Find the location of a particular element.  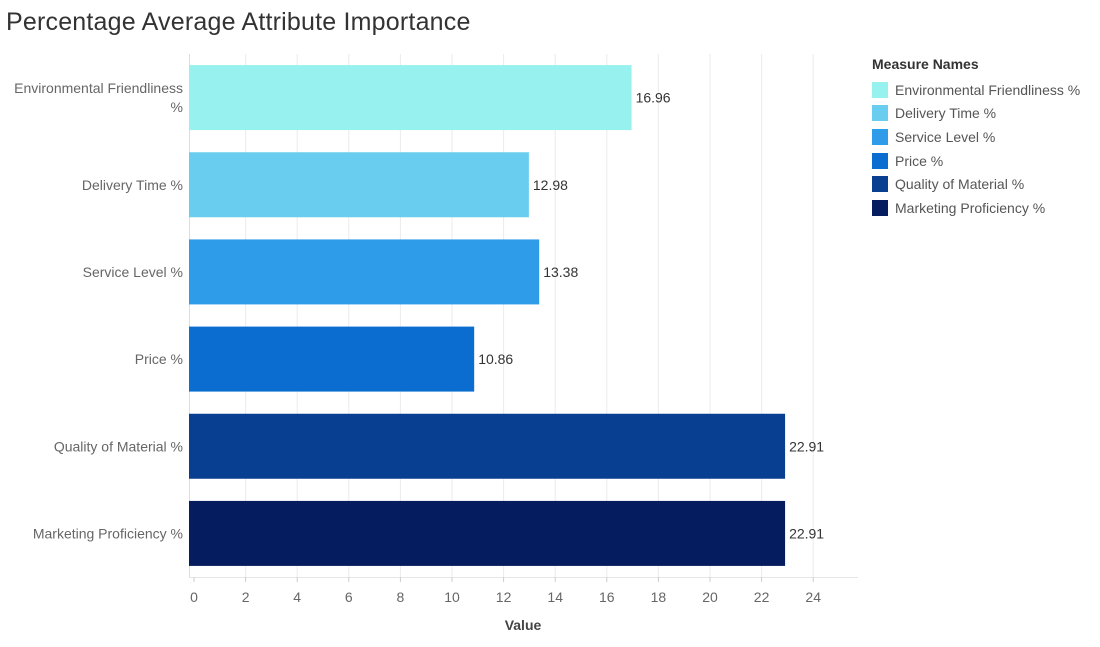

legend-label: Environmental Friendliness % is located at coordinates (988, 89).